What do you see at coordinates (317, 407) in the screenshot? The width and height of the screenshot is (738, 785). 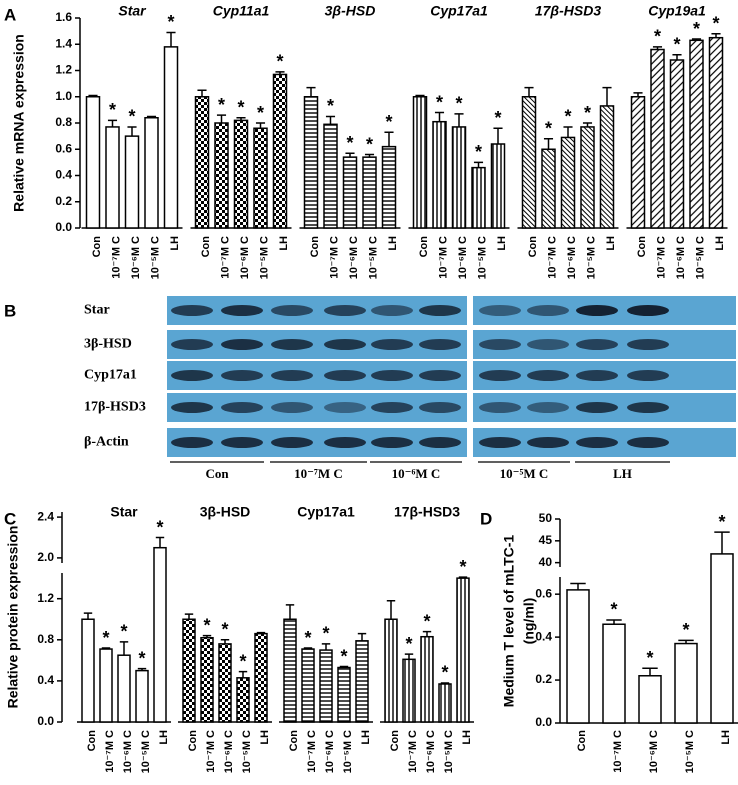 I see `blot-background` at bounding box center [317, 407].